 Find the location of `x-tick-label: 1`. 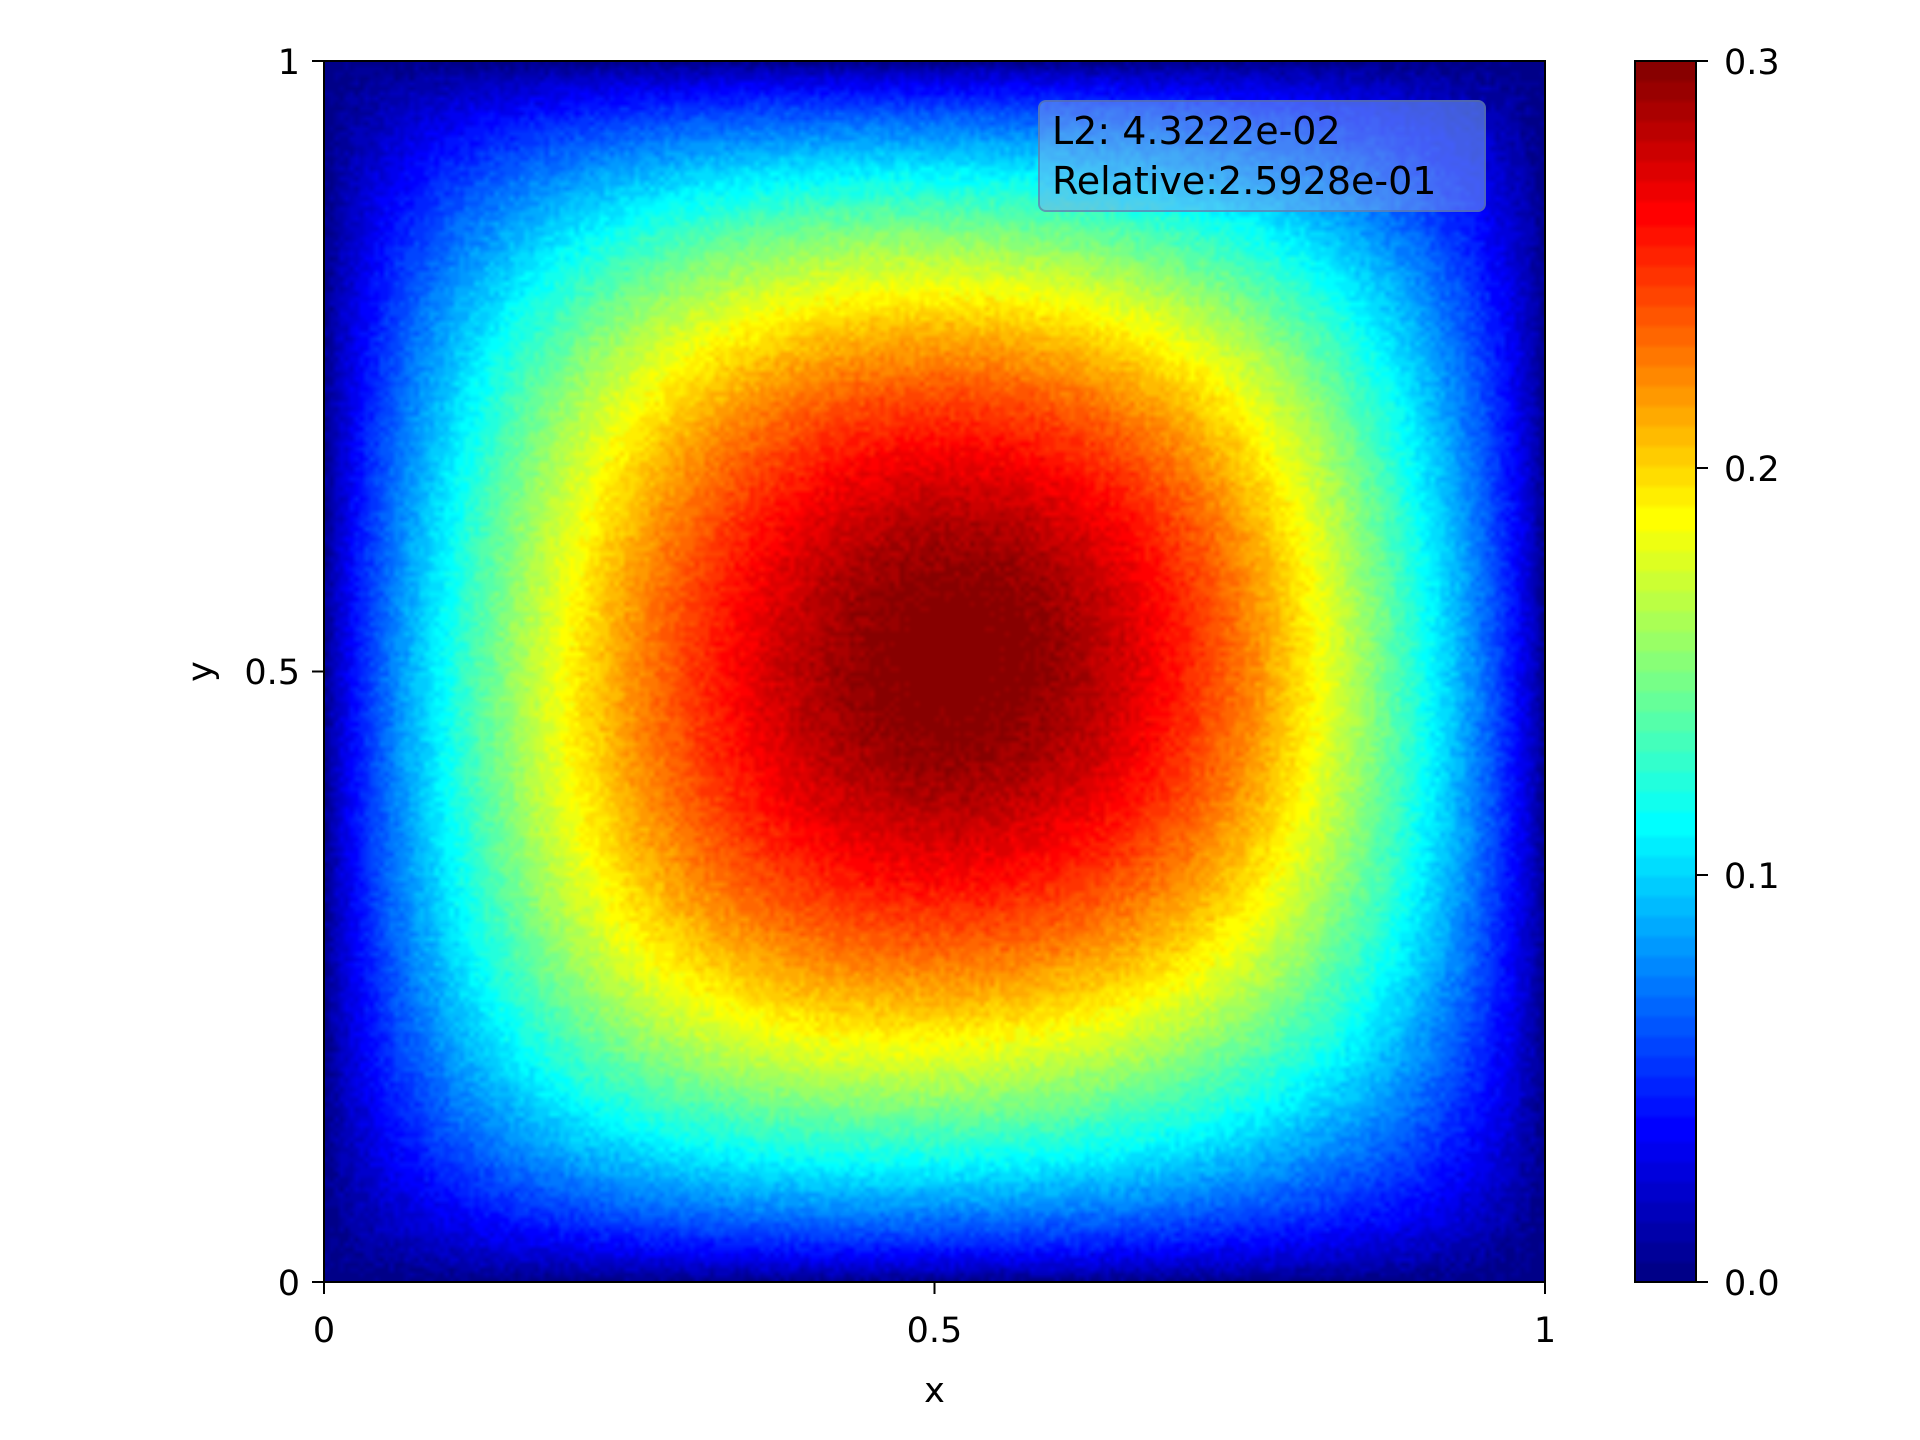

x-tick-label: 1 is located at coordinates (1545, 1331).